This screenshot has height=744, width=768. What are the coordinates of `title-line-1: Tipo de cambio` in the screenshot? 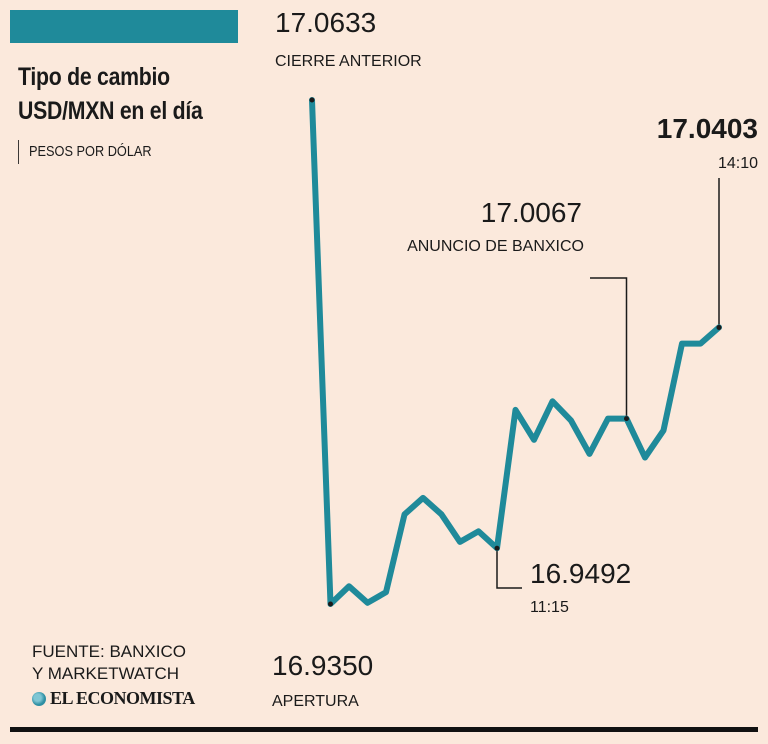 It's located at (94, 77).